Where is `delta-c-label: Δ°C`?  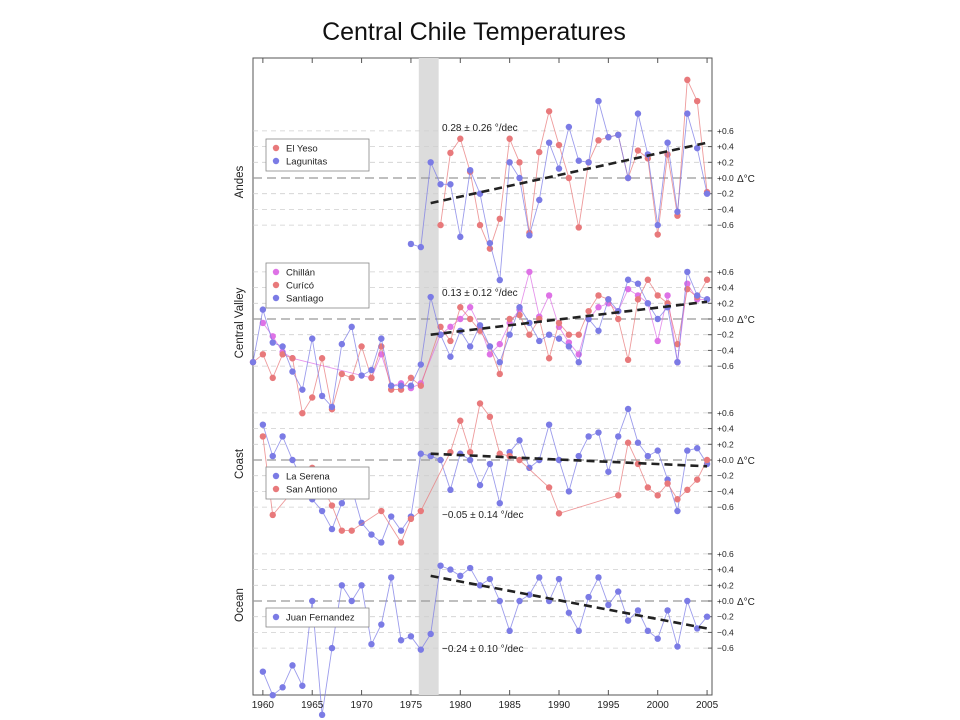 delta-c-label: Δ°C is located at coordinates (746, 320).